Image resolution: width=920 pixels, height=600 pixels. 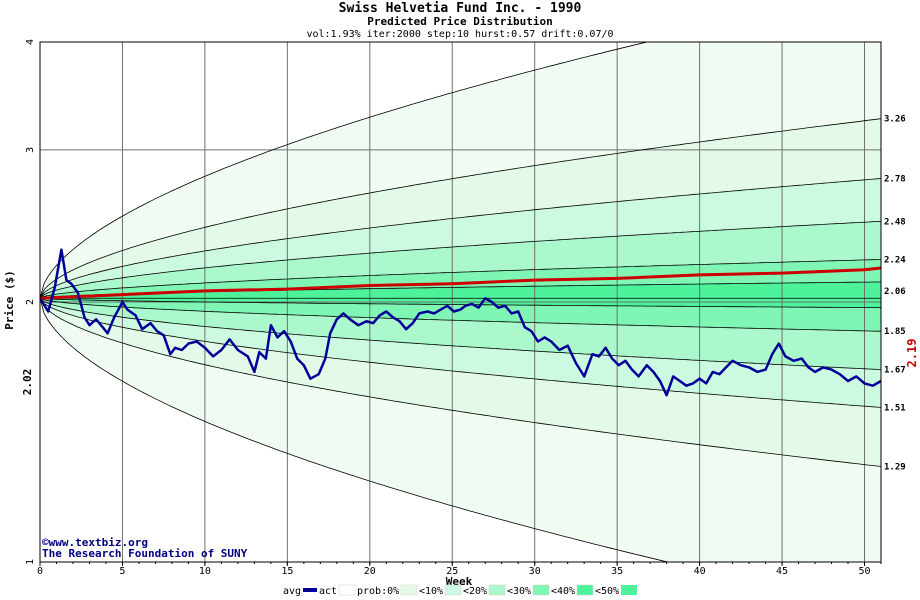 What do you see at coordinates (292, 591) in the screenshot?
I see `legend-label-0: avg` at bounding box center [292, 591].